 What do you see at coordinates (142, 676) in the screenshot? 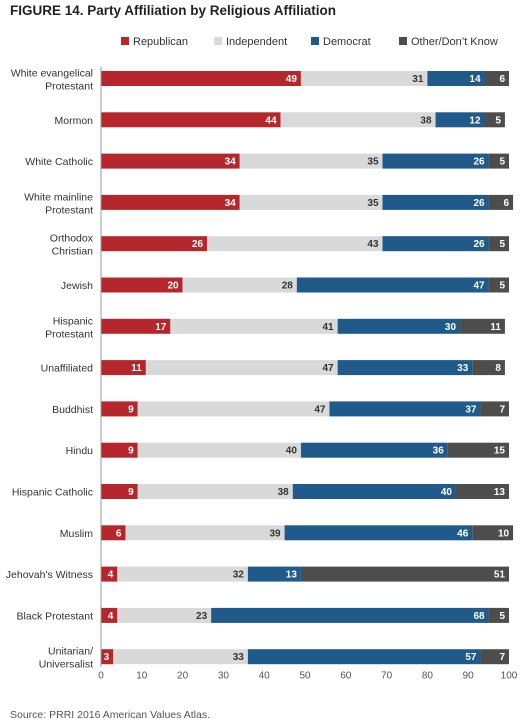
I see `x-tick-label: 10` at bounding box center [142, 676].